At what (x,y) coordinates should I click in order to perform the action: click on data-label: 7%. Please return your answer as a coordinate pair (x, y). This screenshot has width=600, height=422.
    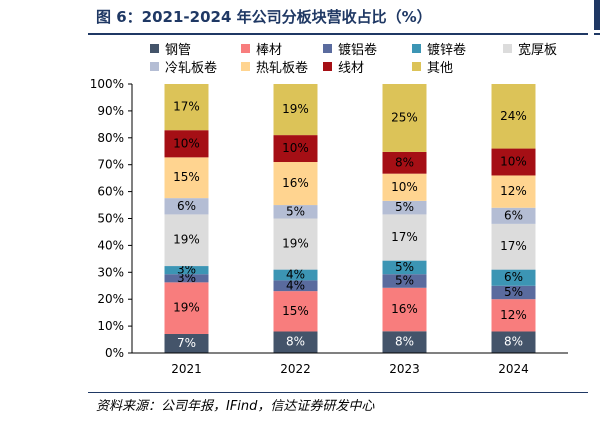
    Looking at the image, I should click on (186, 343).